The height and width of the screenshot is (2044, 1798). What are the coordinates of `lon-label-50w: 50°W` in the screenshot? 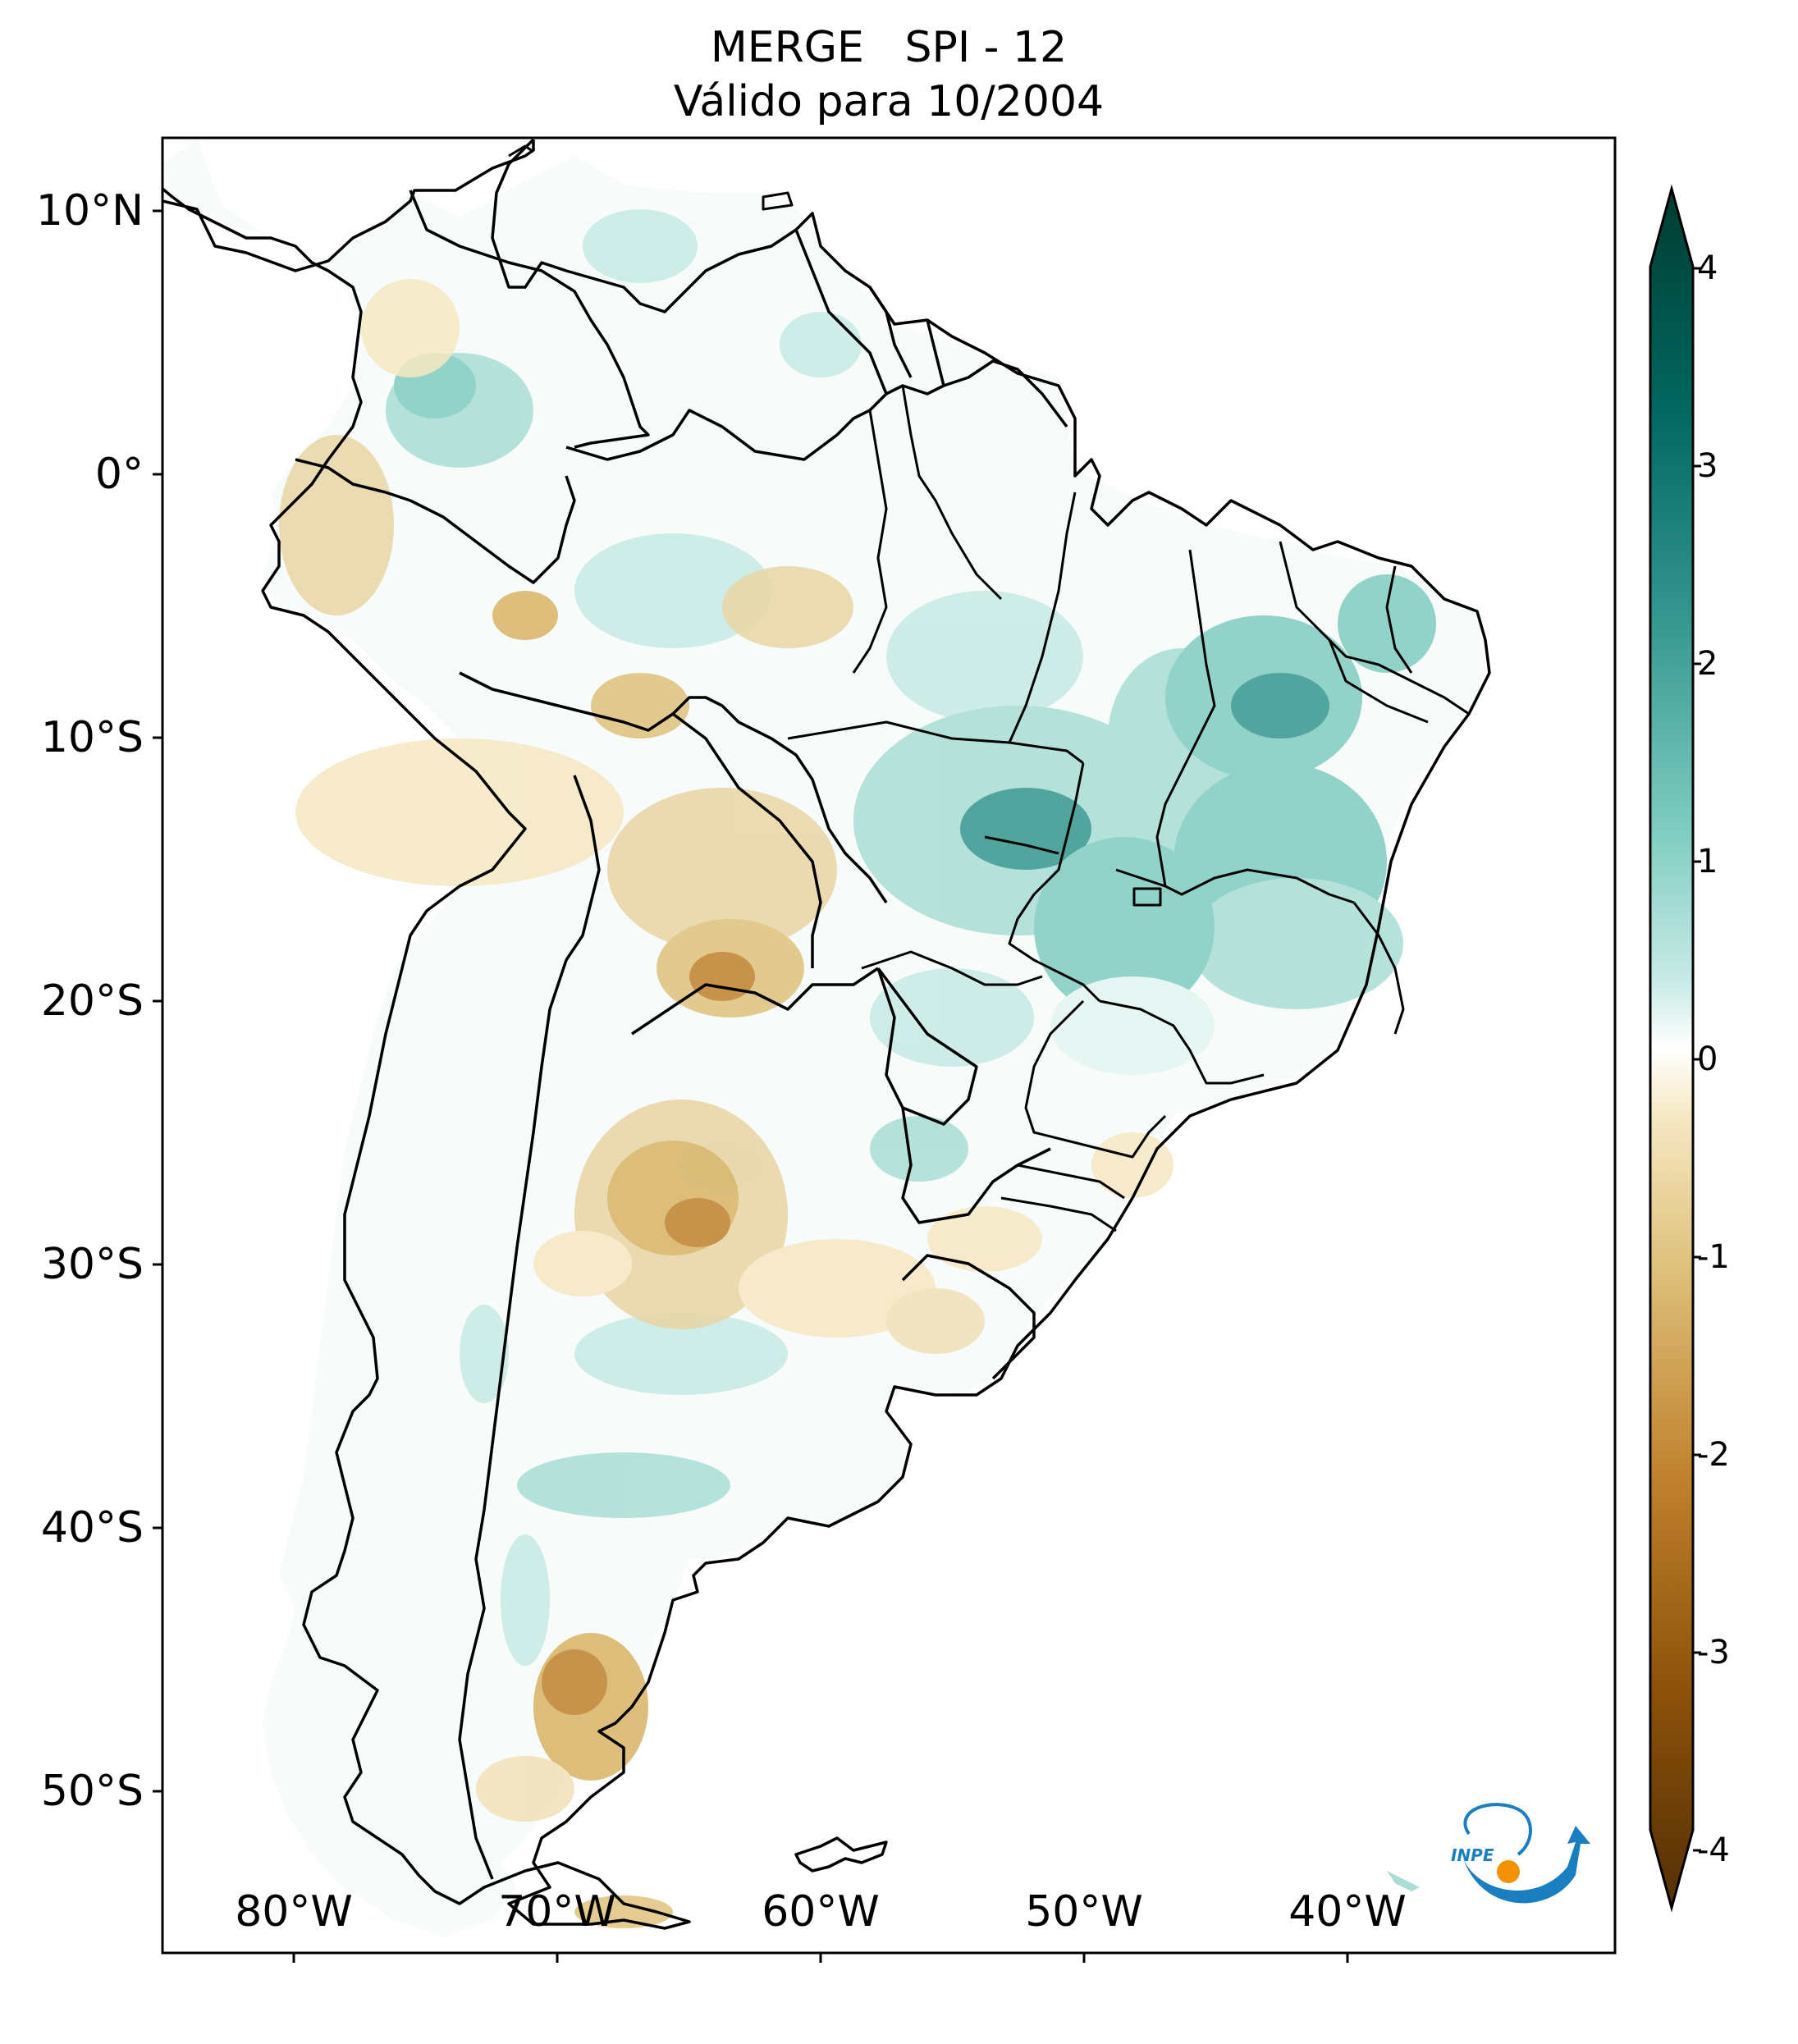 It's located at (1084, 1912).